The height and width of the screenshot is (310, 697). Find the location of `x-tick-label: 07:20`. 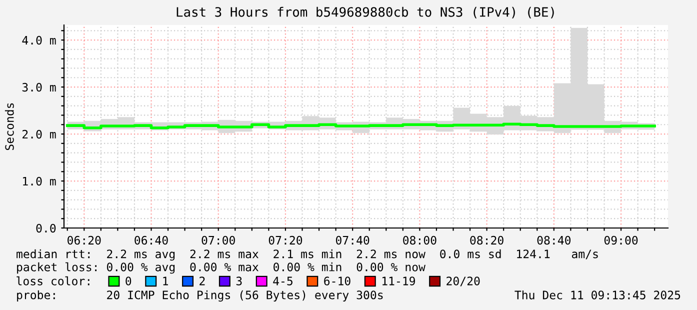

x-tick-label: 07:20 is located at coordinates (285, 240).